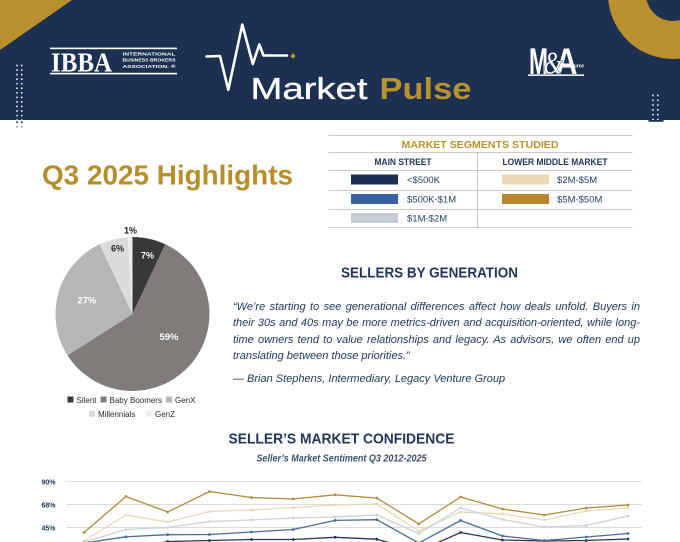 The width and height of the screenshot is (680, 542). I want to click on svg-text: M, so click(538, 61).